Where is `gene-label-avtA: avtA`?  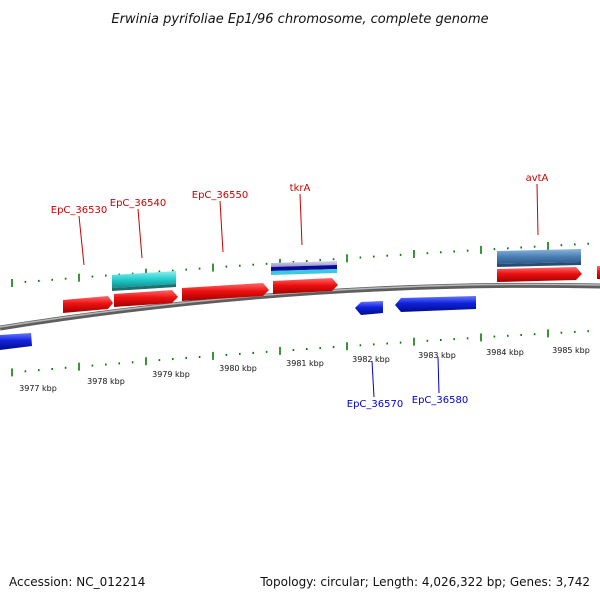 gene-label-avtA: avtA is located at coordinates (537, 204).